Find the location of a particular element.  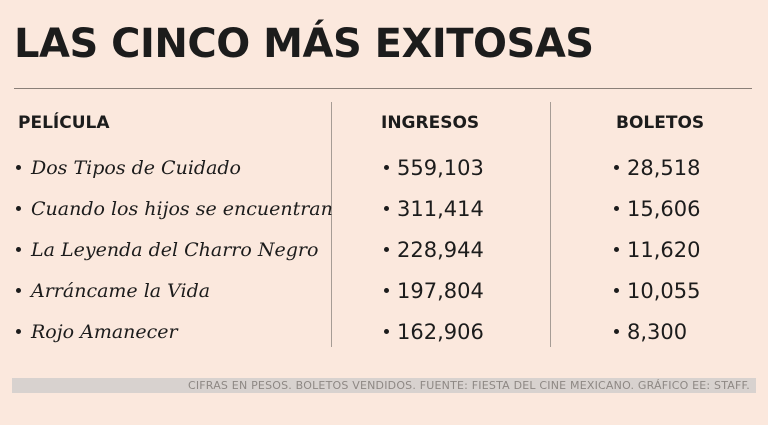

boletos-cell: 10,055 is located at coordinates (657, 291).